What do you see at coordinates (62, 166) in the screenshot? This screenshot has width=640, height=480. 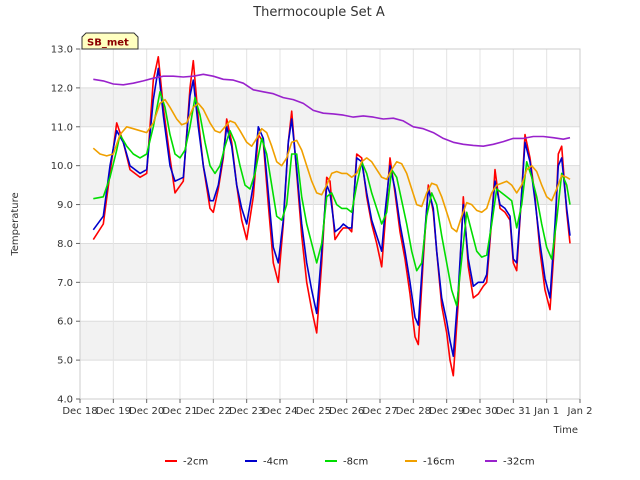 I see `y-tick-label: 10.0` at bounding box center [62, 166].